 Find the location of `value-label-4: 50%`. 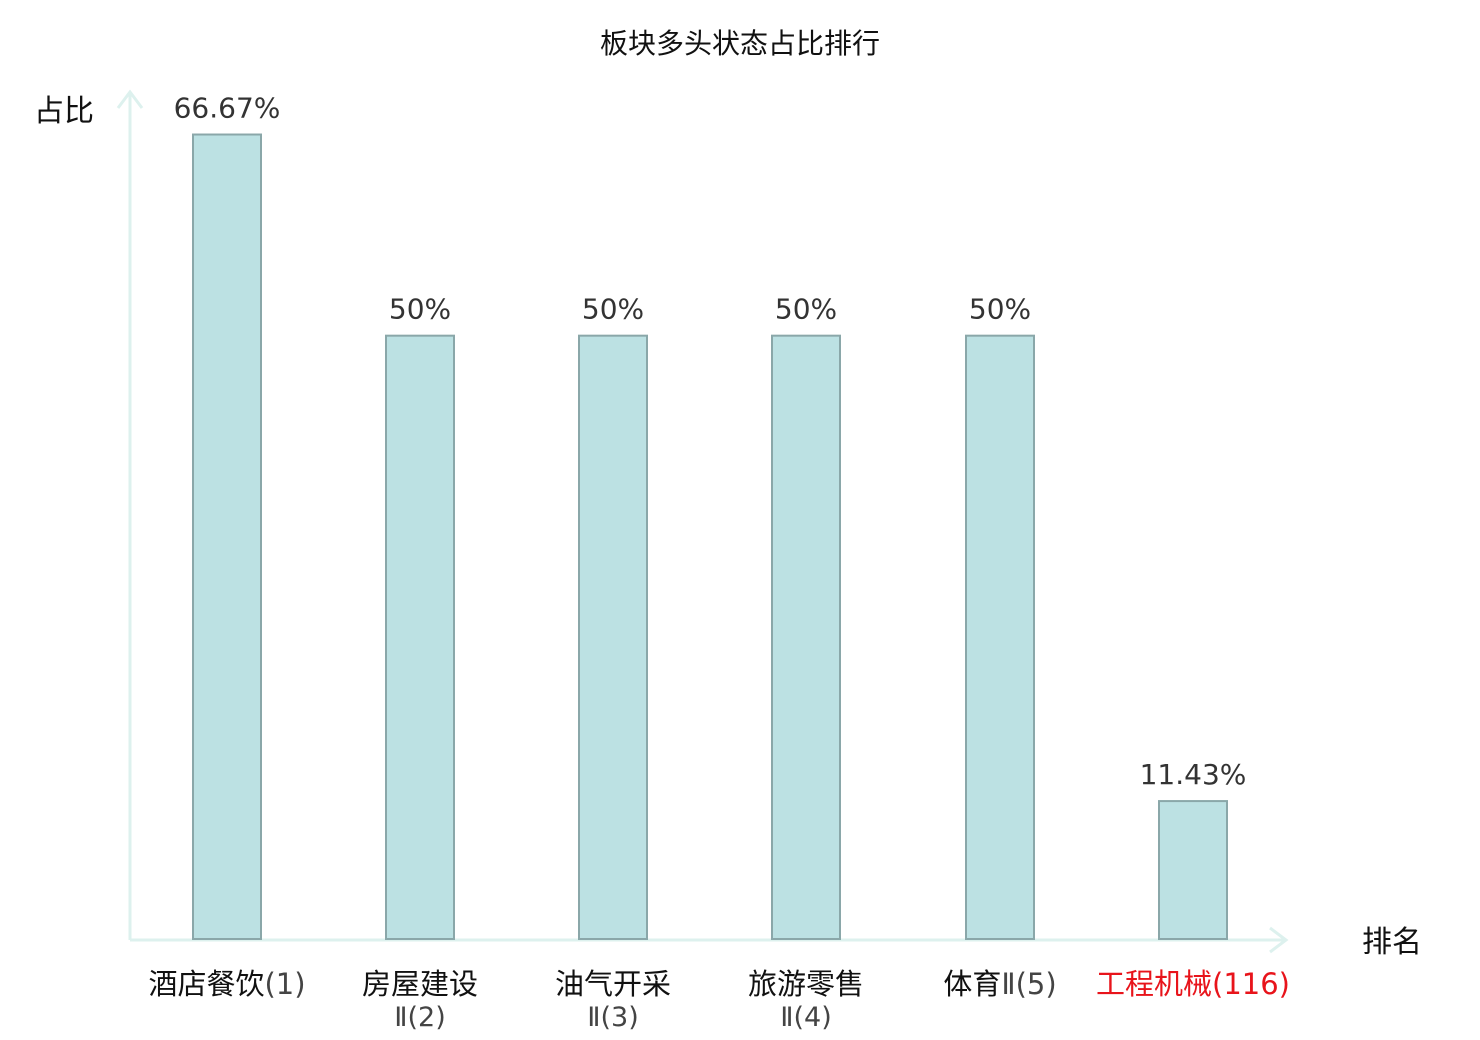

value-label-4: 50% is located at coordinates (806, 309).